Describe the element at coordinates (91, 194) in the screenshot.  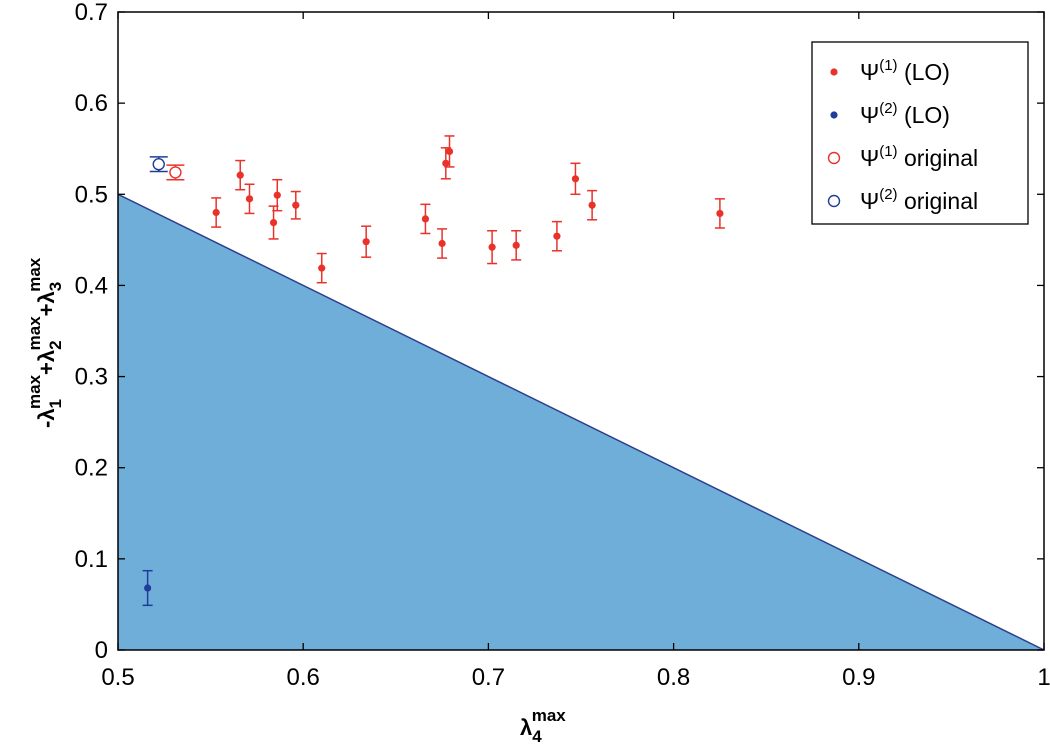
I see `y-tick-label: 0.5` at that location.